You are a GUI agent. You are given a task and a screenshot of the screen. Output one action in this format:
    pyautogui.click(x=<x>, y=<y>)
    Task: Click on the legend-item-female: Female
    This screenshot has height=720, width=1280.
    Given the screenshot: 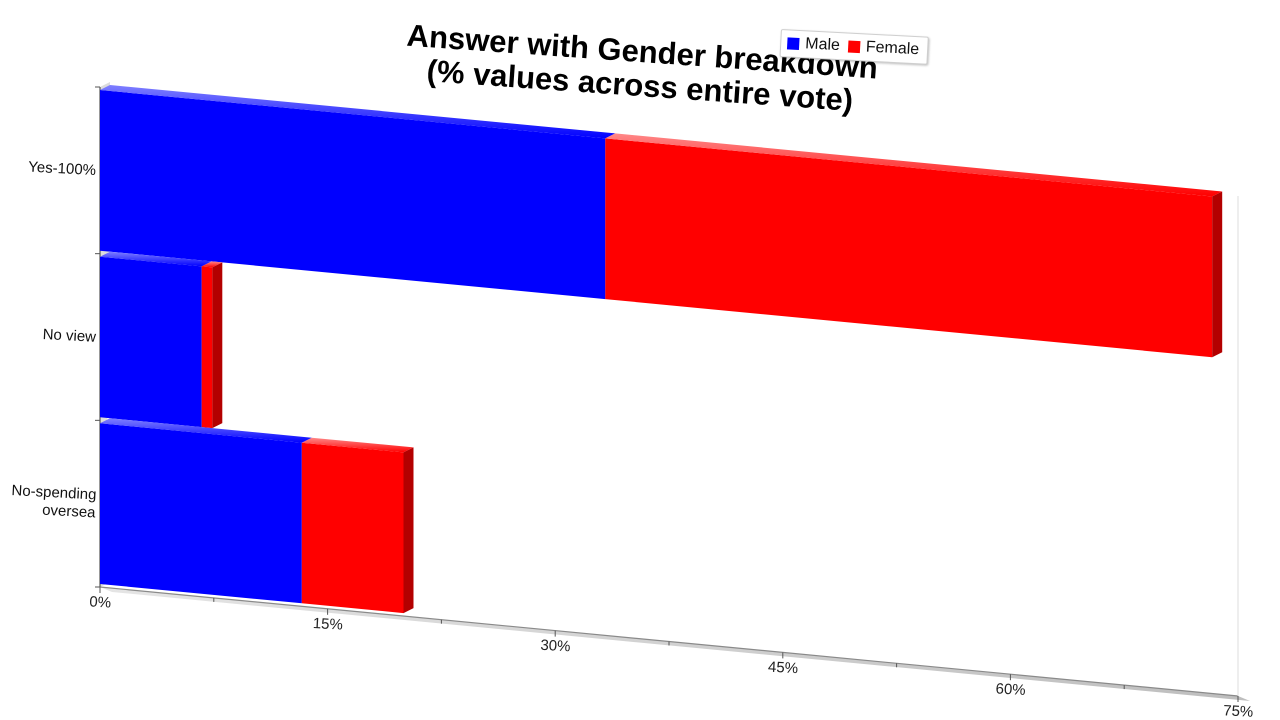 What is the action you would take?
    pyautogui.click(x=883, y=49)
    